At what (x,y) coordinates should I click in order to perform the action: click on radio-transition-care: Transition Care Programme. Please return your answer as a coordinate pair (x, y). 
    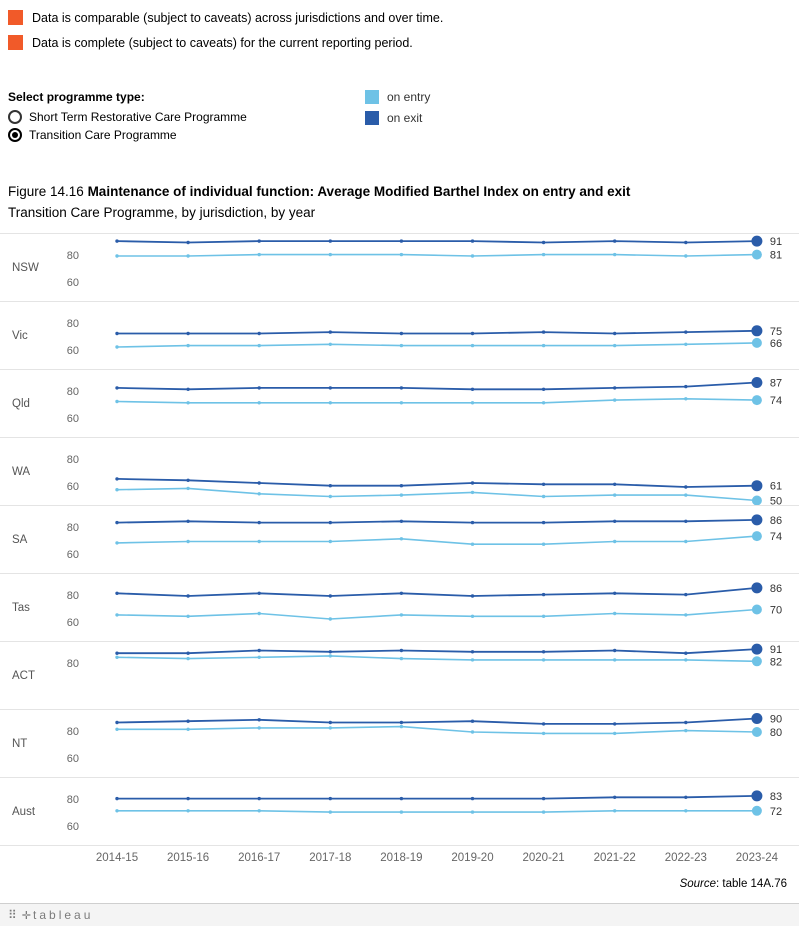
    Looking at the image, I should click on (127, 135).